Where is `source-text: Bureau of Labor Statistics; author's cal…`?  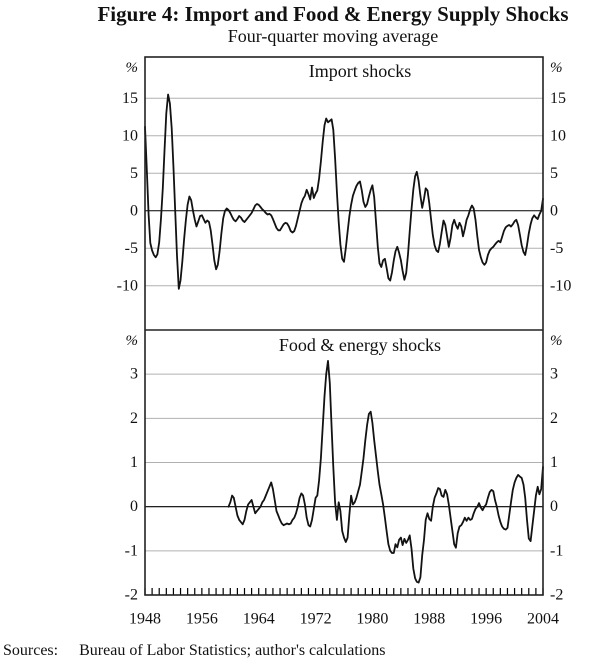 source-text: Bureau of Labor Statistics; author's cal… is located at coordinates (232, 650).